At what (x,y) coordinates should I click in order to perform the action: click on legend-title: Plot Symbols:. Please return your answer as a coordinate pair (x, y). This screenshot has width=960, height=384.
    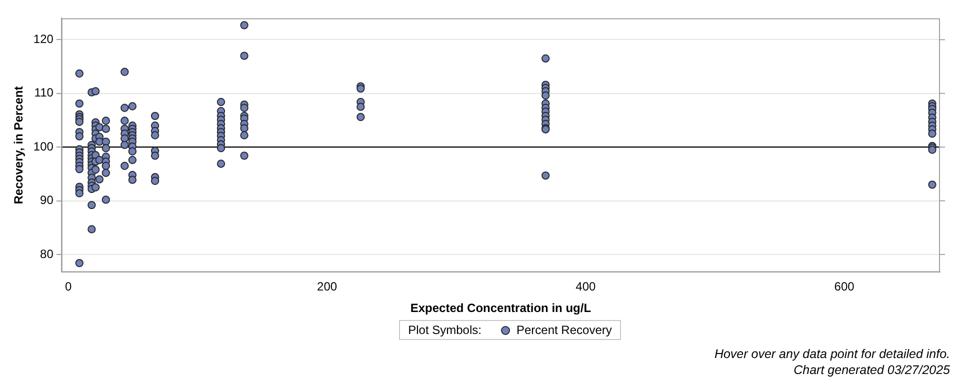
    Looking at the image, I should click on (445, 330).